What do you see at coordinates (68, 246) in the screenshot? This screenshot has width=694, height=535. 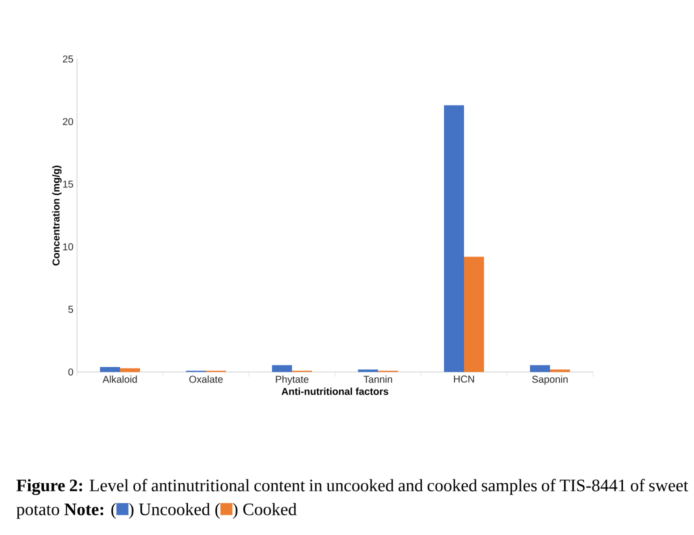 I see `y-tick-label: 10` at bounding box center [68, 246].